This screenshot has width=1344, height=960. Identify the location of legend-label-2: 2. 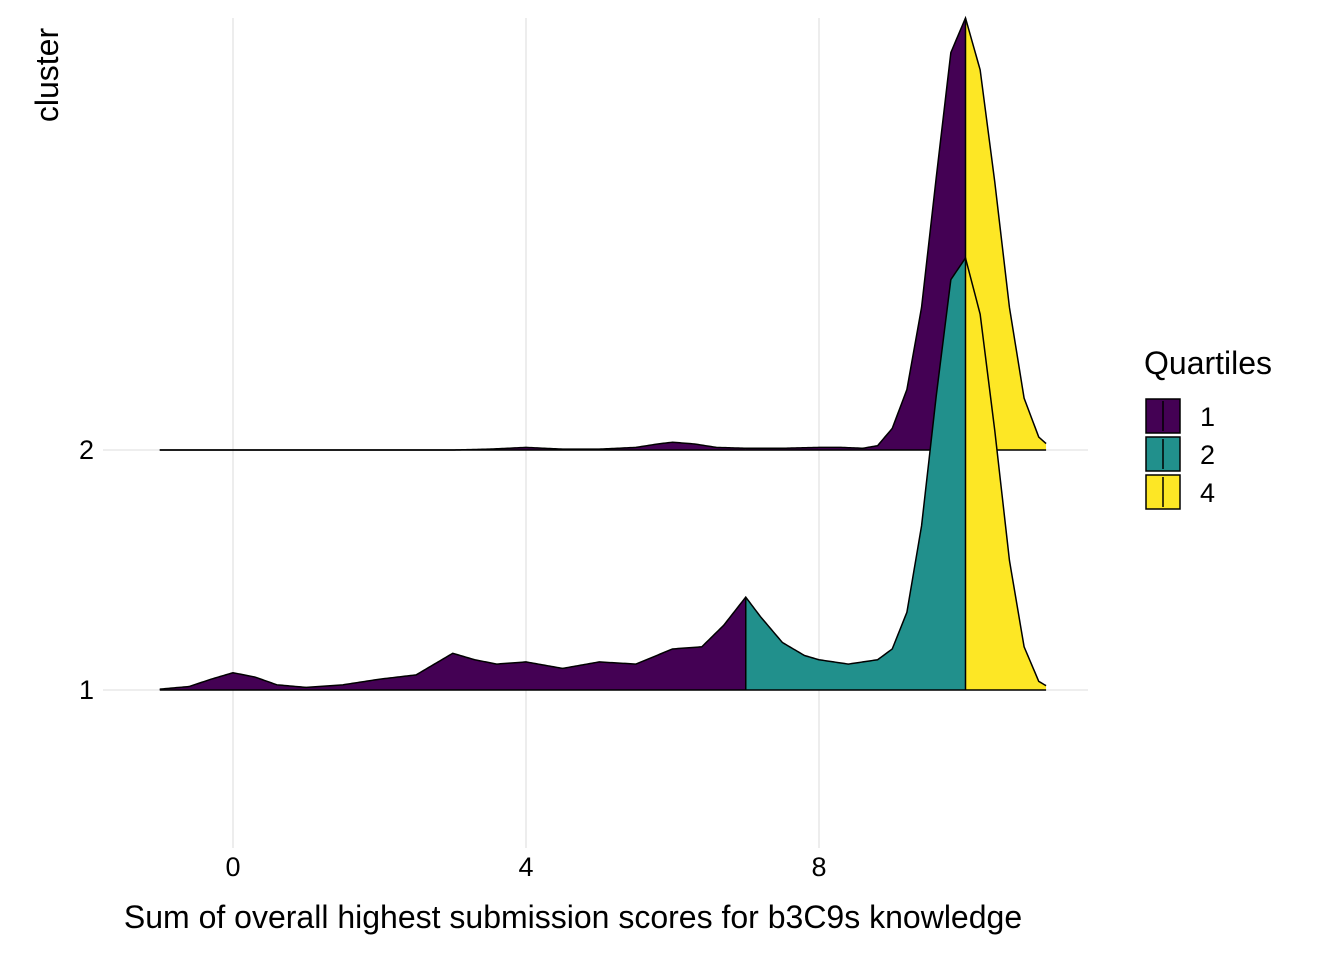
(1207, 455).